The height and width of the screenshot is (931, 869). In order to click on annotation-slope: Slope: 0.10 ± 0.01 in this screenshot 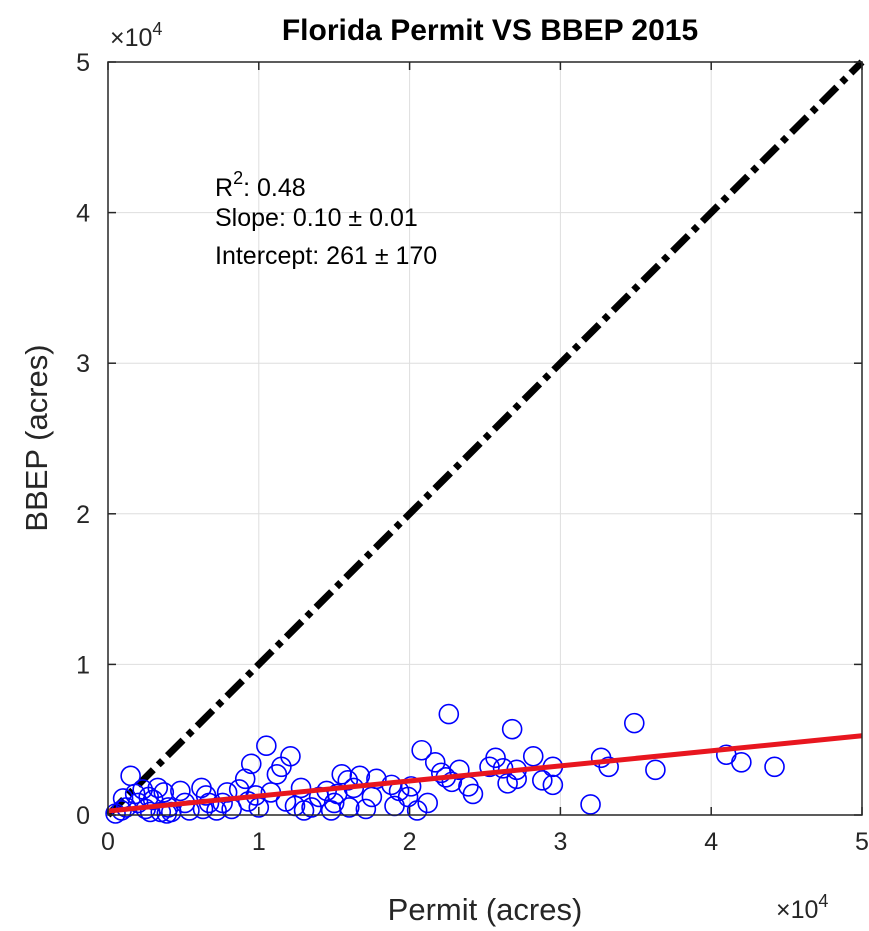, I will do `click(316, 218)`.